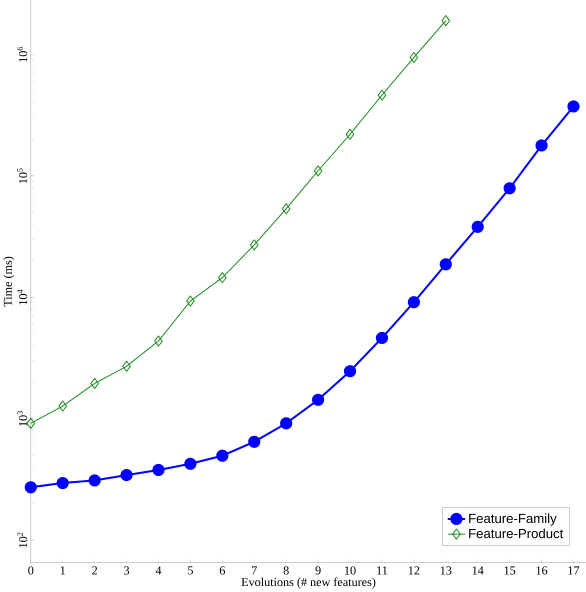  I want to click on x-tick-label: 4, so click(158, 570).